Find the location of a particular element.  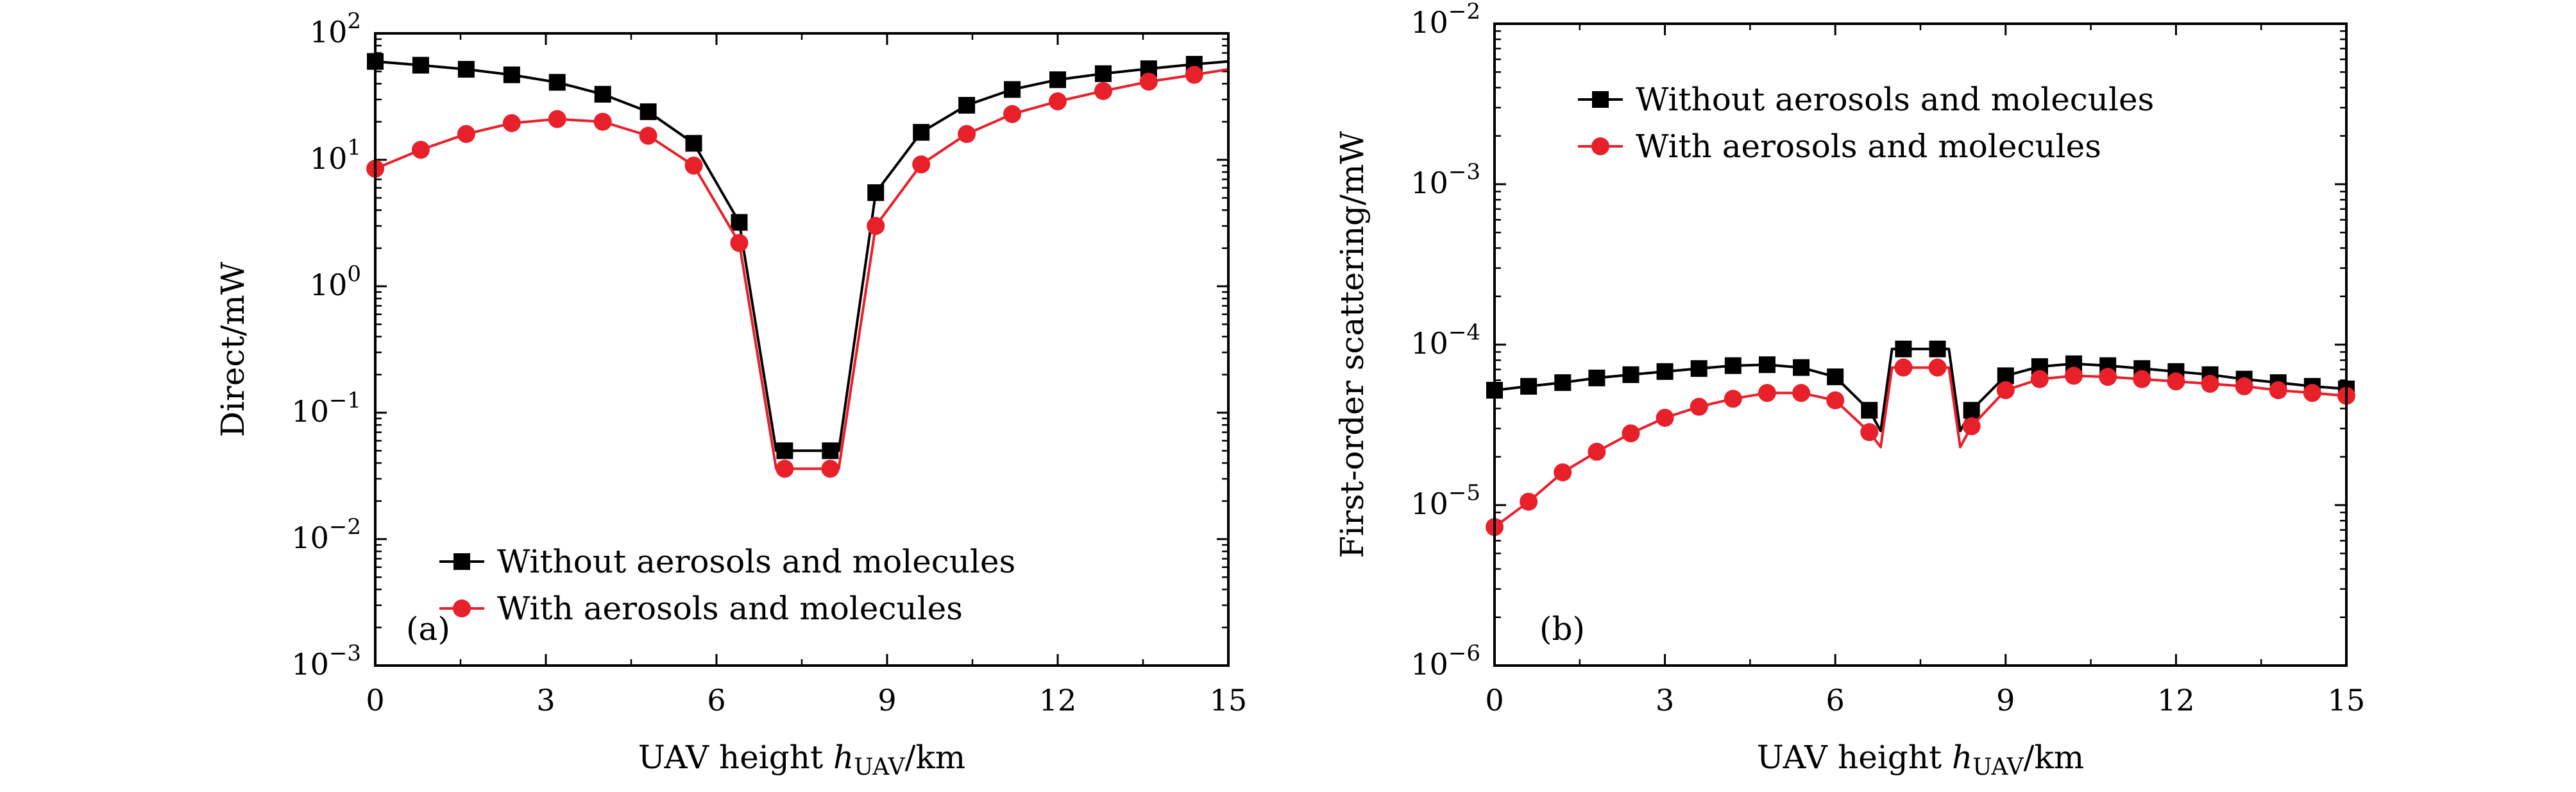

y-tick-label: 10⁻⁵ is located at coordinates (1445, 501).